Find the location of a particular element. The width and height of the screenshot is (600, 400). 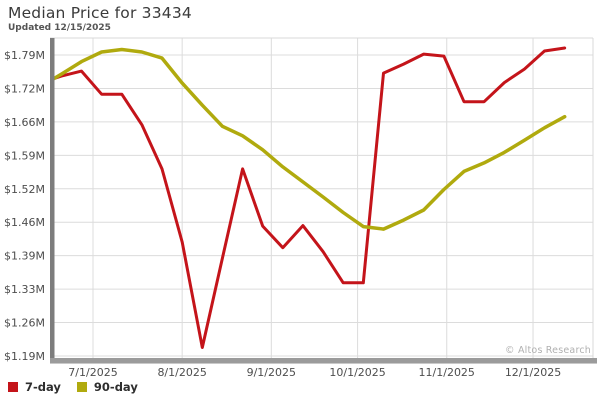

y-tick-label: $1.26M is located at coordinates (24, 323).